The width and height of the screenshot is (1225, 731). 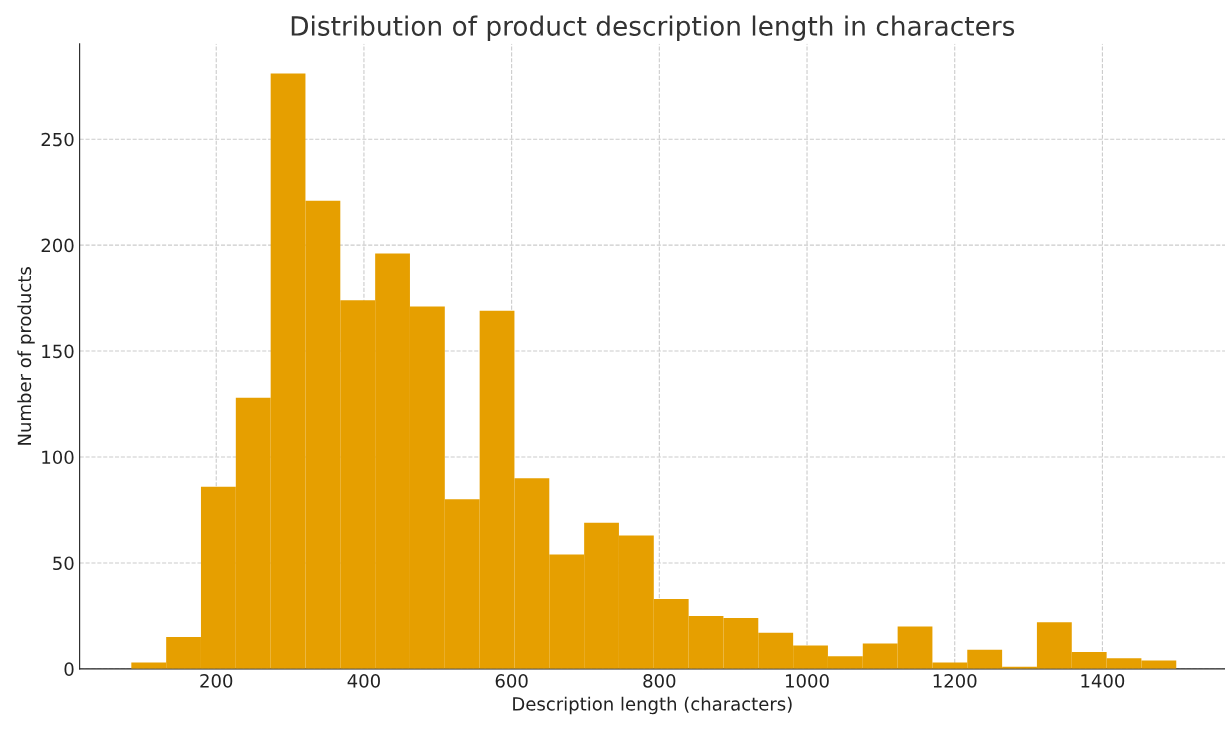 What do you see at coordinates (659, 681) in the screenshot?
I see `x-tick-label: 800` at bounding box center [659, 681].